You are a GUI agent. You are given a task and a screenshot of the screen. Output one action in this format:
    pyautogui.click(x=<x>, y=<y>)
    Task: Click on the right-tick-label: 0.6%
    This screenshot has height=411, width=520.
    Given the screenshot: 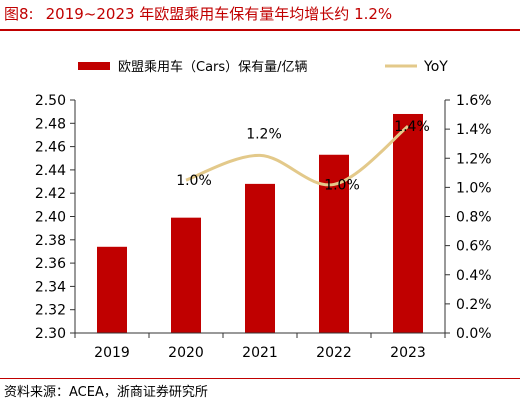 What is the action you would take?
    pyautogui.click(x=474, y=247)
    